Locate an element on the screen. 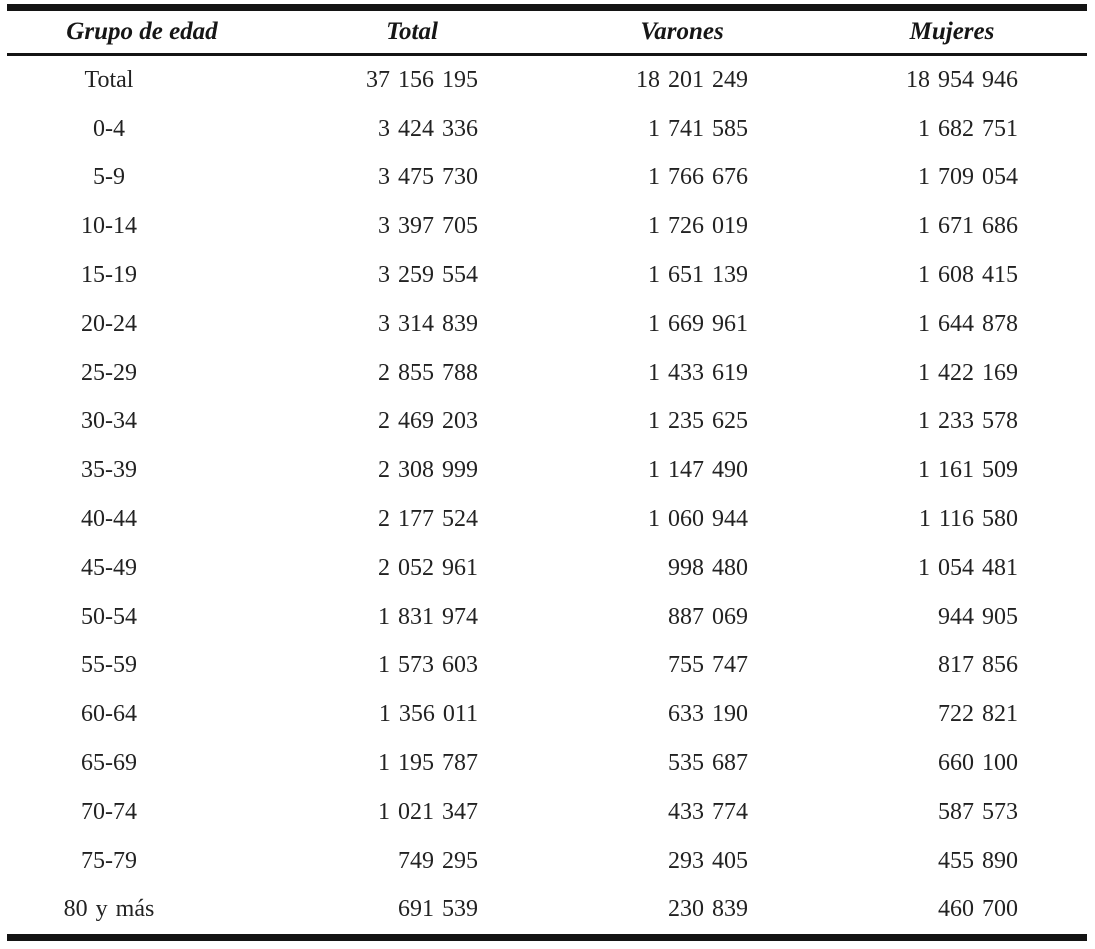 This screenshot has width=1095, height=949. age-group-cell: 80 y más is located at coordinates (109, 909).